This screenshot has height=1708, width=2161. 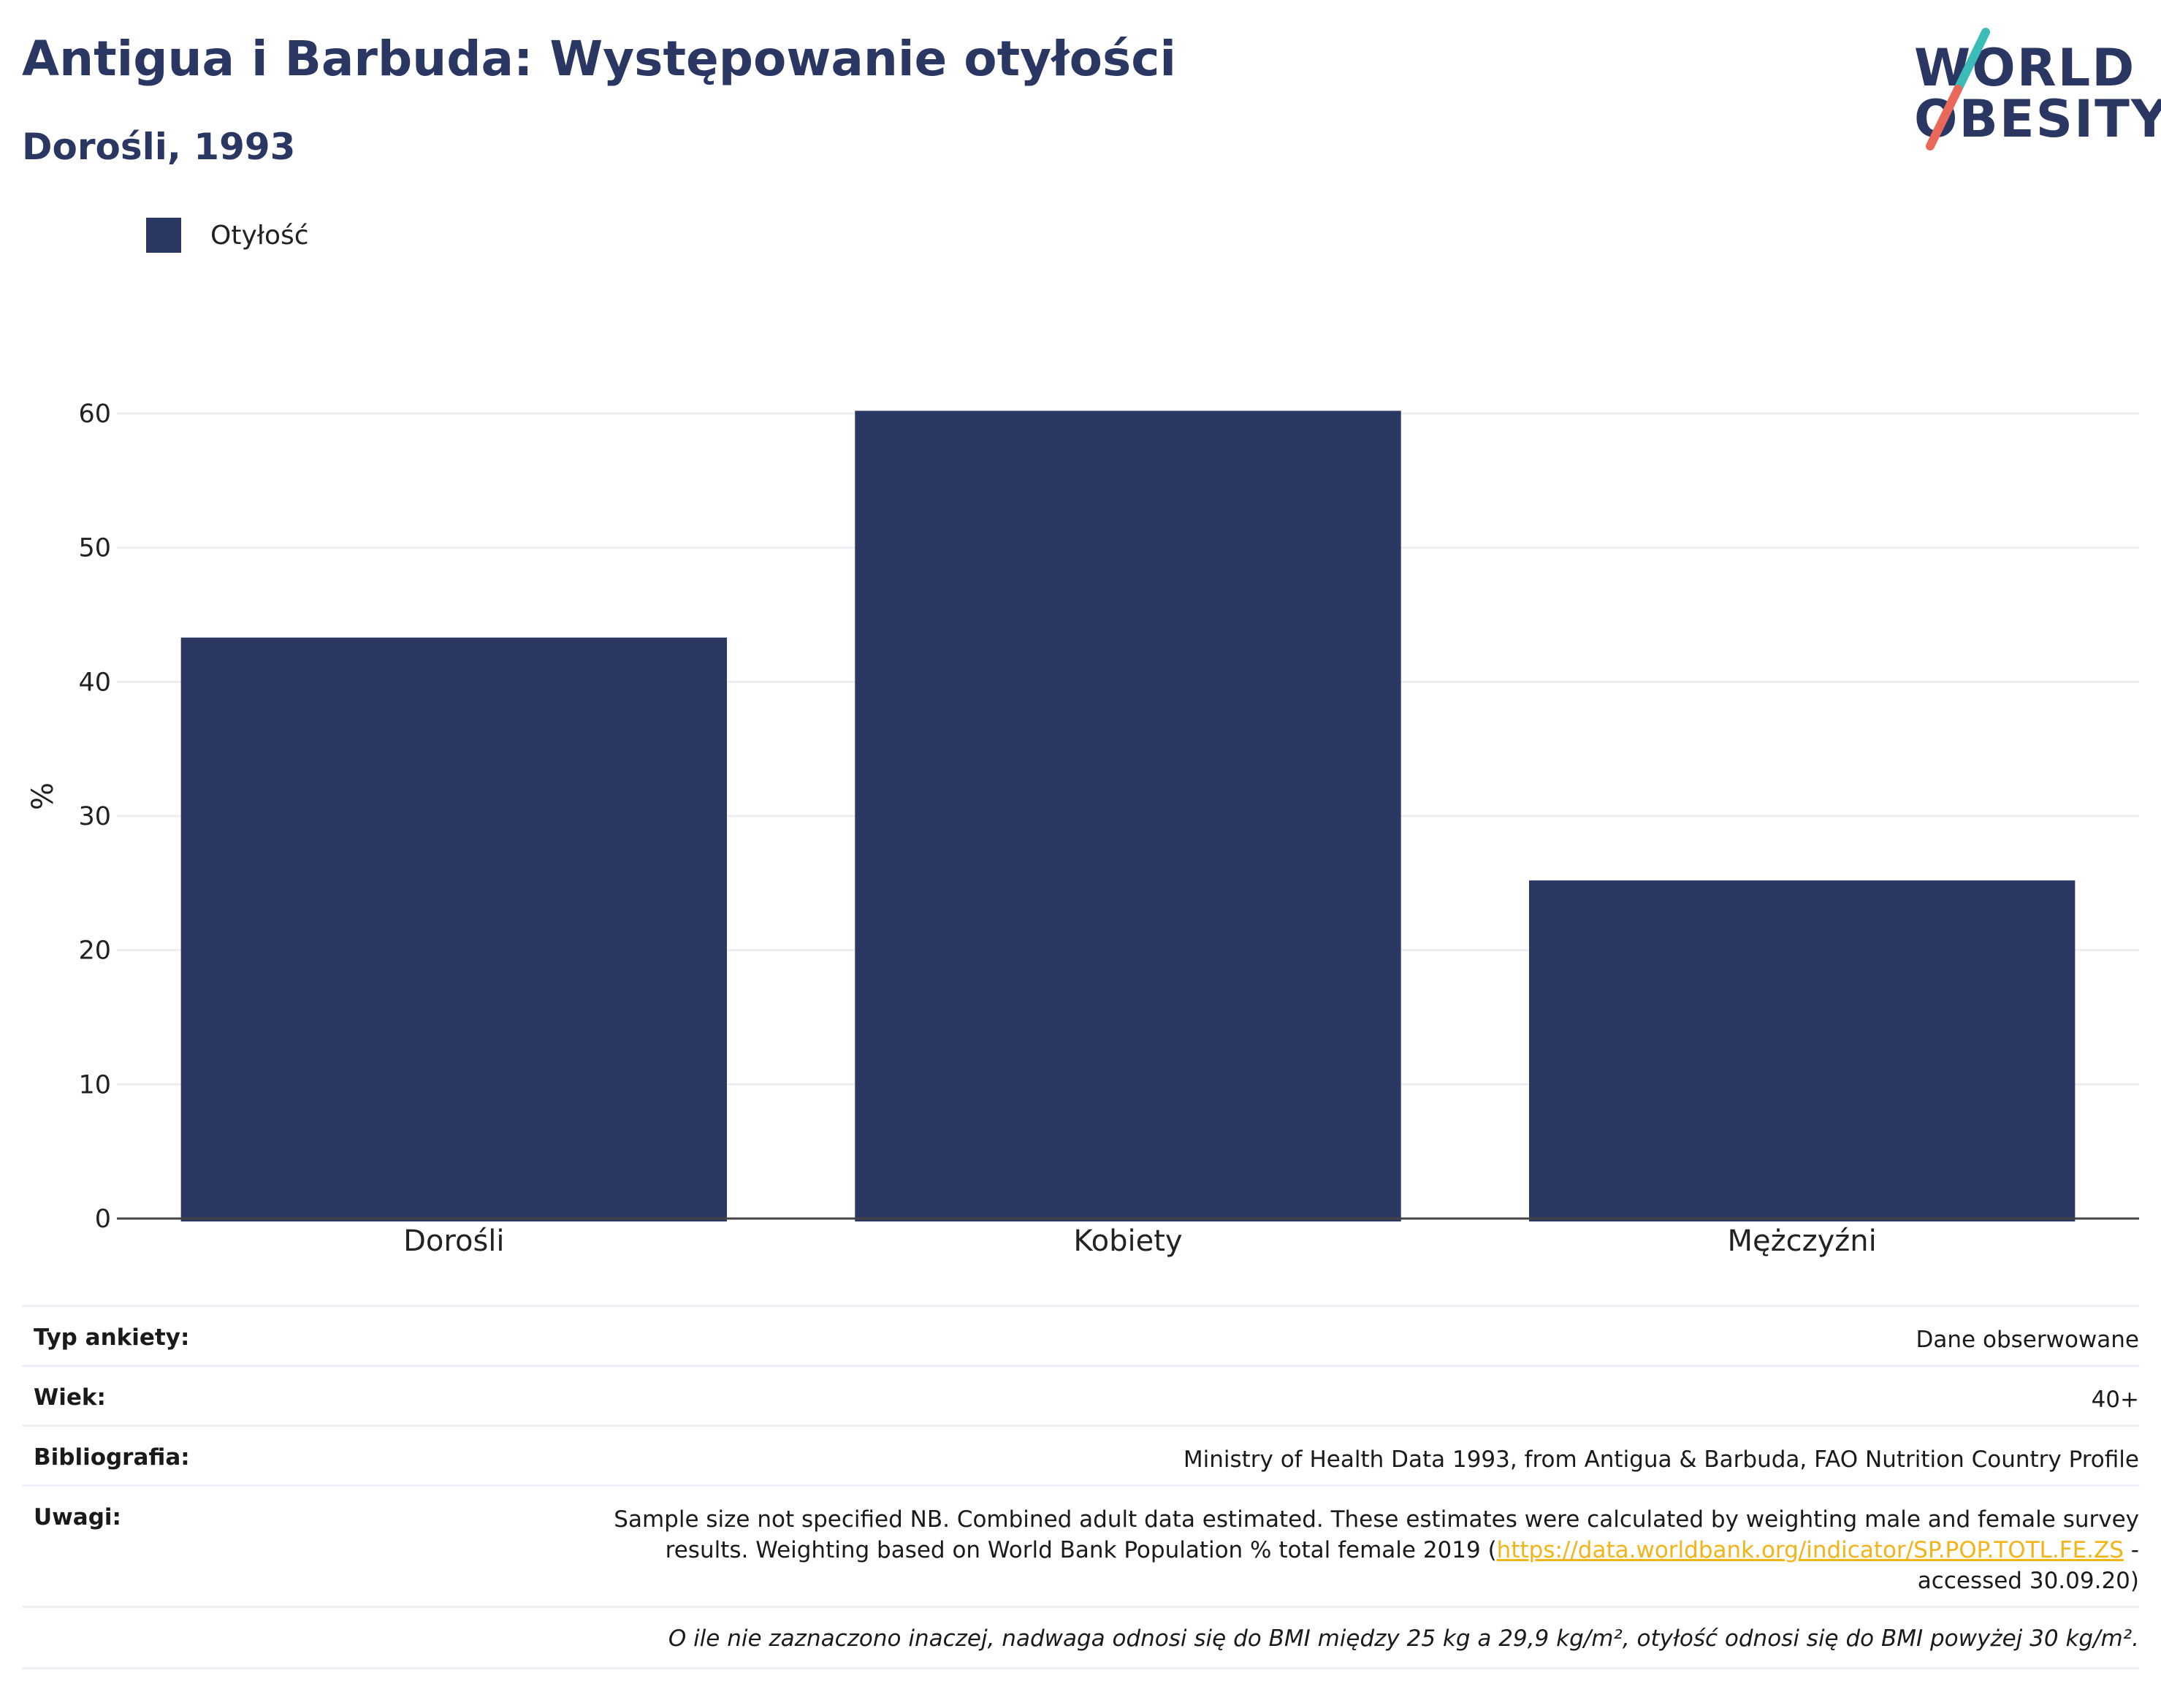 What do you see at coordinates (103, 1219) in the screenshot?
I see `y-tick-label-0: 0` at bounding box center [103, 1219].